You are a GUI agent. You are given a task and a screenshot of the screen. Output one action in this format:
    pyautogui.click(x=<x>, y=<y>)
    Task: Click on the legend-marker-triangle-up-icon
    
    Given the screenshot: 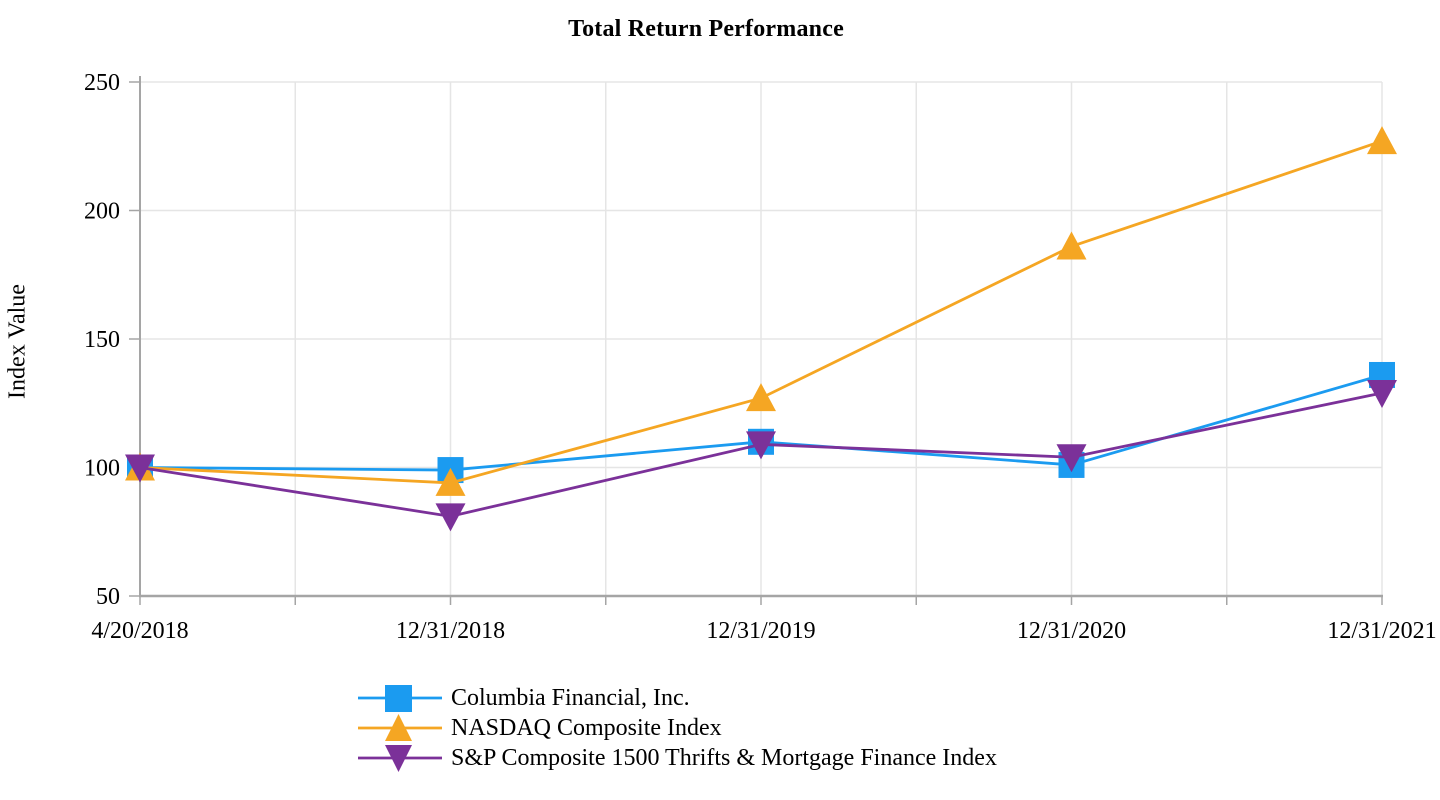 What is the action you would take?
    pyautogui.click(x=400, y=727)
    